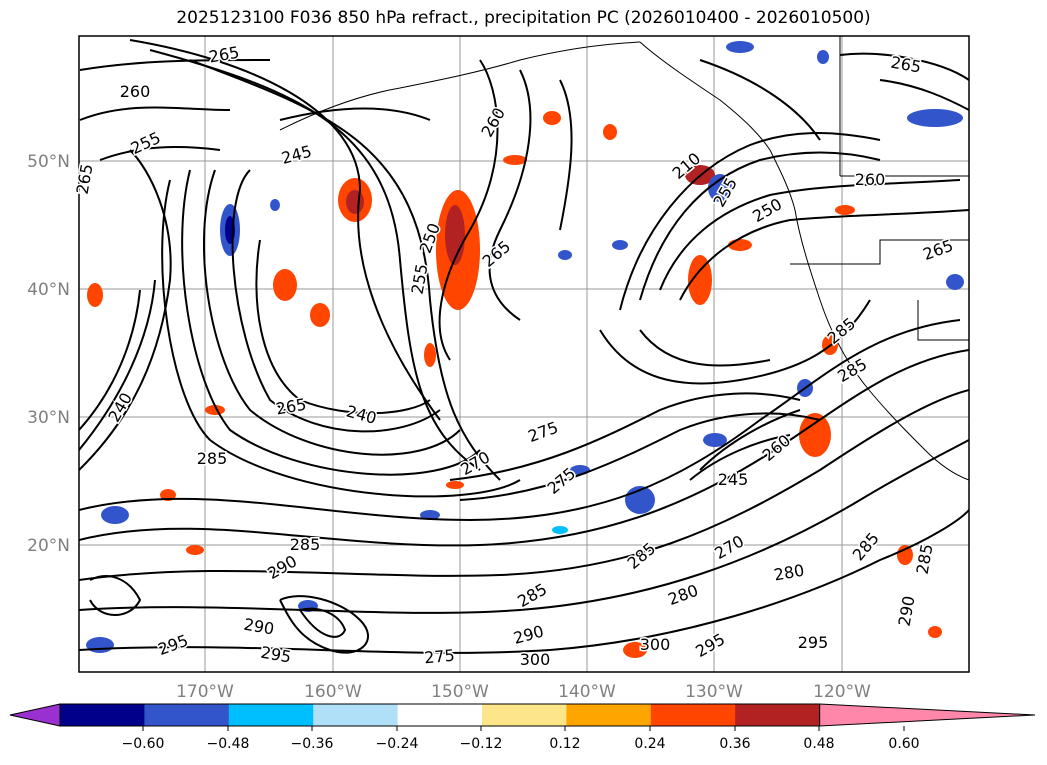  What do you see at coordinates (649, 744) in the screenshot?
I see `colorbar-tick-label: 0.24` at bounding box center [649, 744].